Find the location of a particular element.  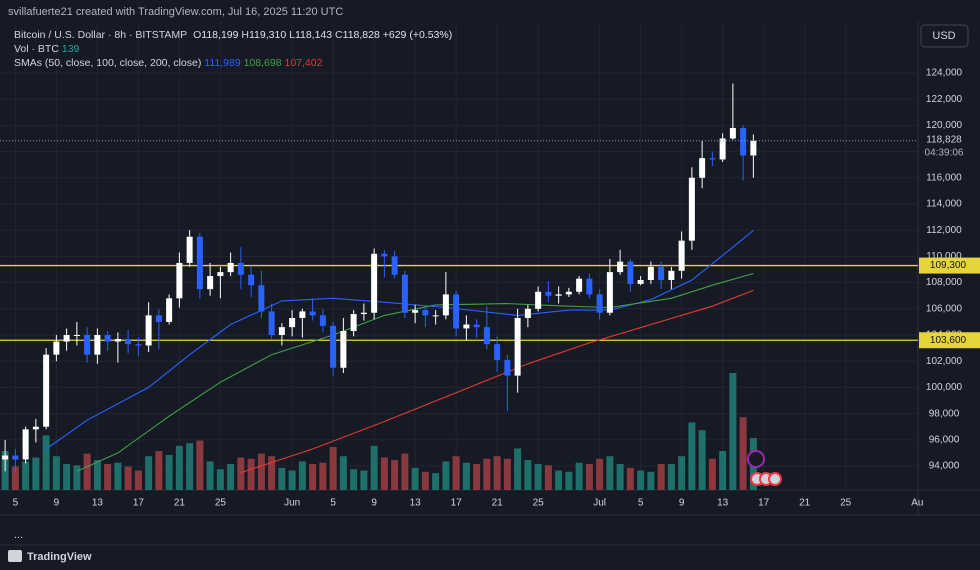

y-tick-label: 106,000 is located at coordinates (944, 308).